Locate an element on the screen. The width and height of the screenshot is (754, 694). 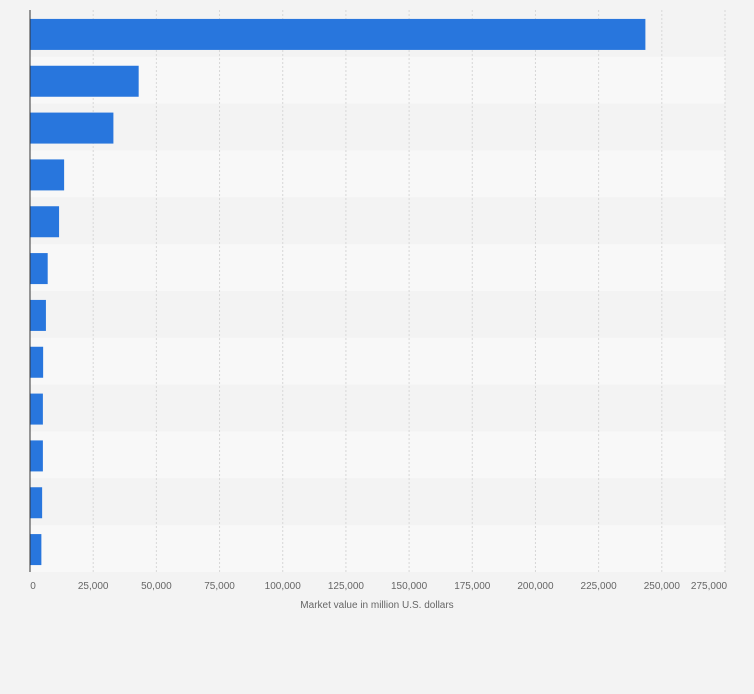
x-tick-label: 100,000 is located at coordinates (283, 586).